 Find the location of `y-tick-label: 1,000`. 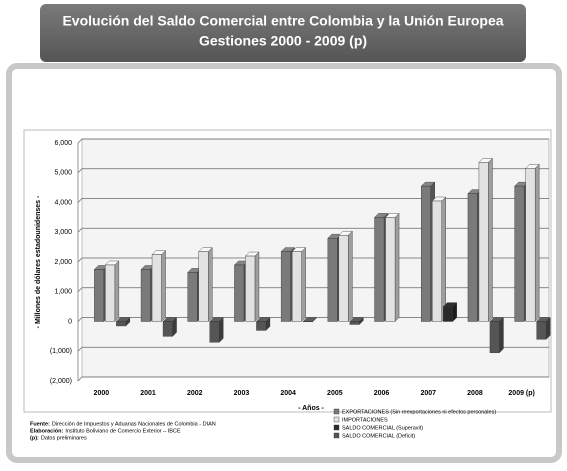

y-tick-label: 1,000 is located at coordinates (63, 292).